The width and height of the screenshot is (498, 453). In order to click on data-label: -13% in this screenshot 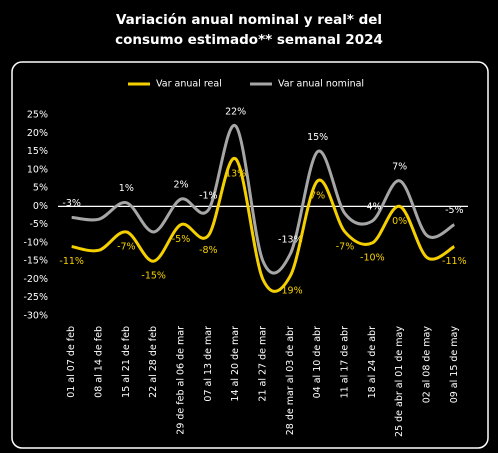, I will do `click(290, 239)`.